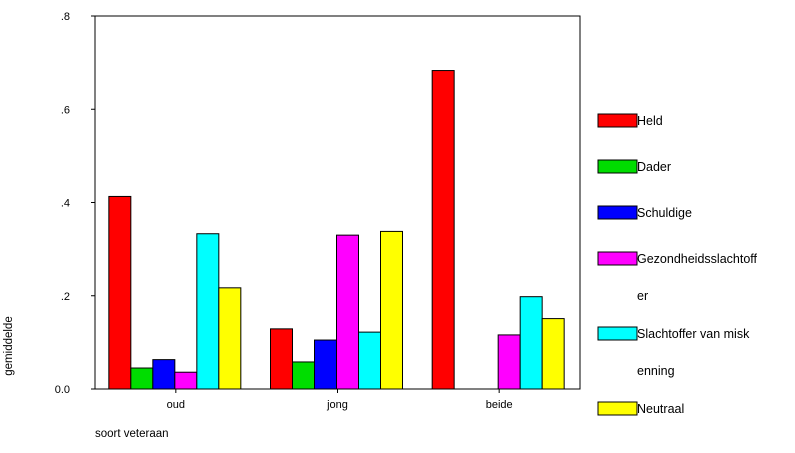 The height and width of the screenshot is (453, 795). Describe the element at coordinates (65, 297) in the screenshot. I see `y-tick-label: .2` at that location.